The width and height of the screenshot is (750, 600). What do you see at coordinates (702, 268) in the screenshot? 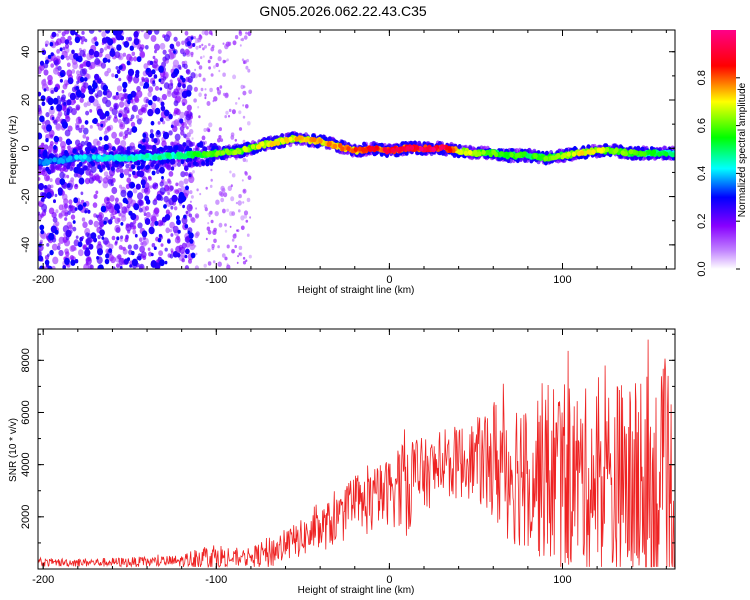
I see `colorbar-tick-label: 0.0` at bounding box center [702, 268].